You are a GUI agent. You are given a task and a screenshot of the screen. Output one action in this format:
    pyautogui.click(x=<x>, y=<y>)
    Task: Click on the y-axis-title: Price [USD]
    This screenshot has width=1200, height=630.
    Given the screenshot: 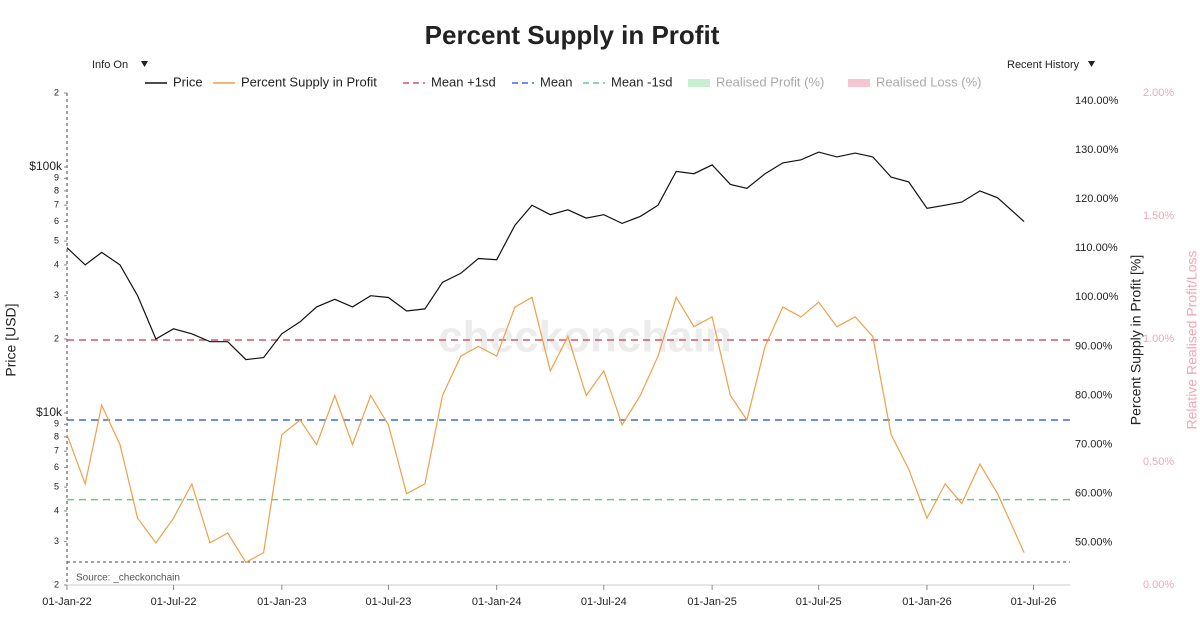 What is the action you would take?
    pyautogui.click(x=11, y=339)
    